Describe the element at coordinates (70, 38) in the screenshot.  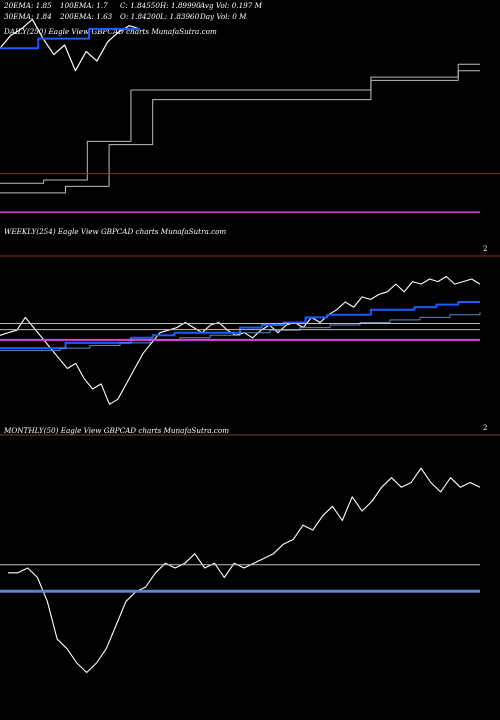
I see `series-ema-step-line` at that location.